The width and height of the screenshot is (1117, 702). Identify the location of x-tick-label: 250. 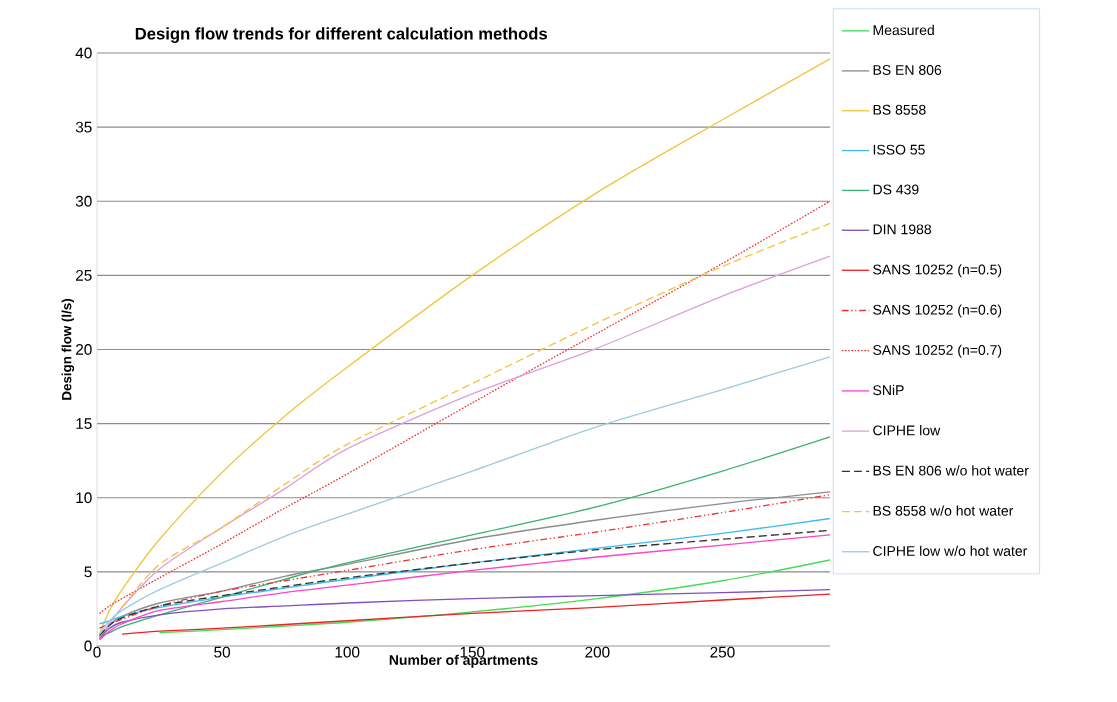
(722, 652).